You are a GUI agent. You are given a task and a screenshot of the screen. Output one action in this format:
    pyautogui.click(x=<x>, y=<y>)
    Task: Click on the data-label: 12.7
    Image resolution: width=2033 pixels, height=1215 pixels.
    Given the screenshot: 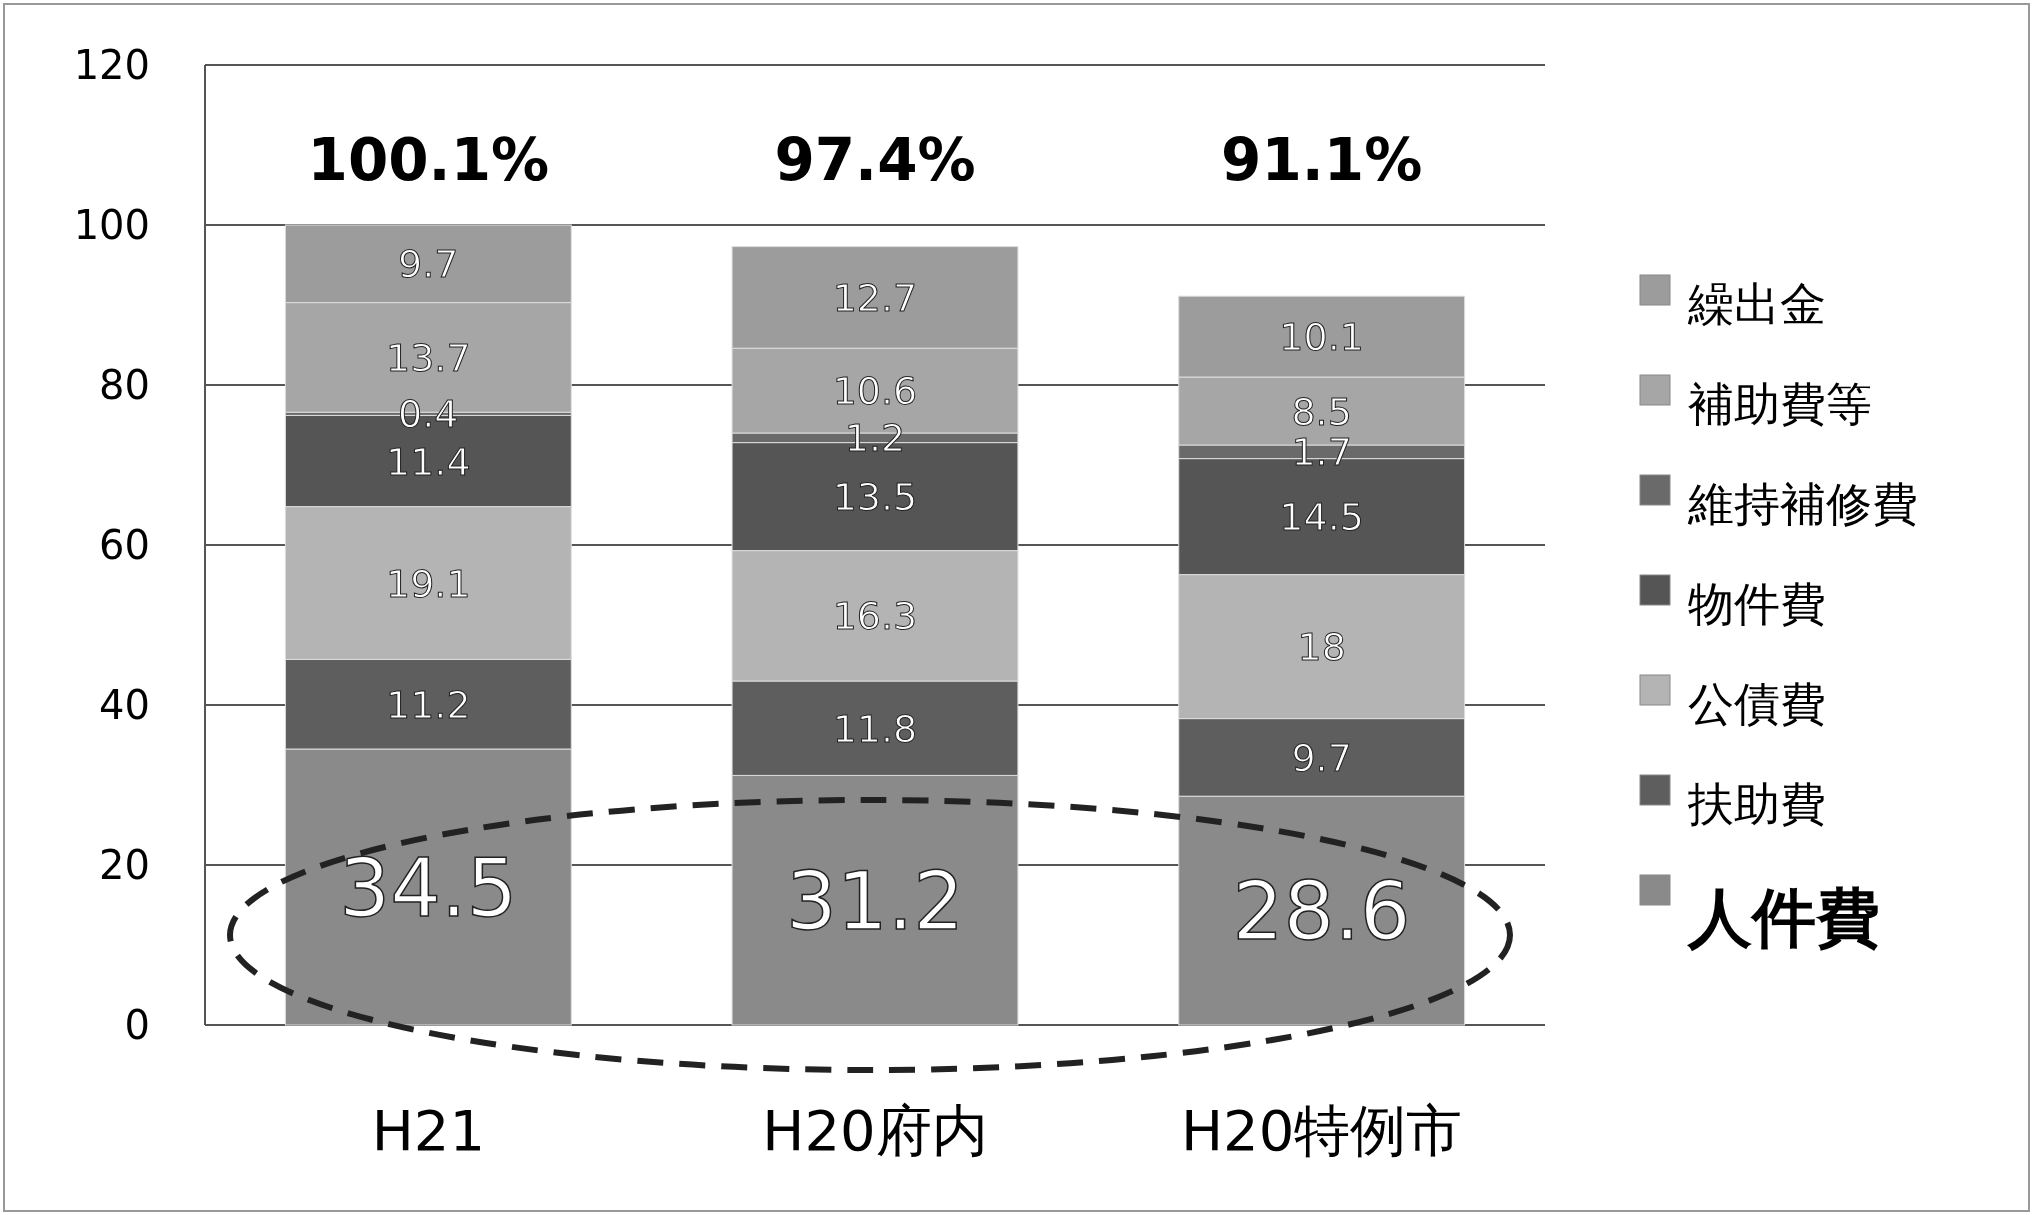 What is the action you would take?
    pyautogui.click(x=875, y=298)
    